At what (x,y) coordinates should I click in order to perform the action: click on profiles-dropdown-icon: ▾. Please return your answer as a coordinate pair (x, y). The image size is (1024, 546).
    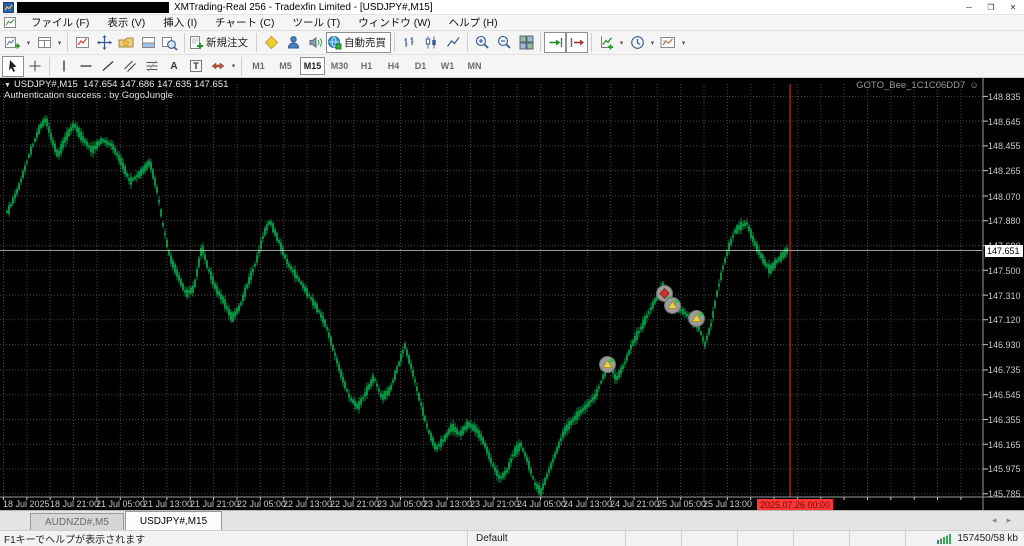
    Looking at the image, I should click on (59, 43).